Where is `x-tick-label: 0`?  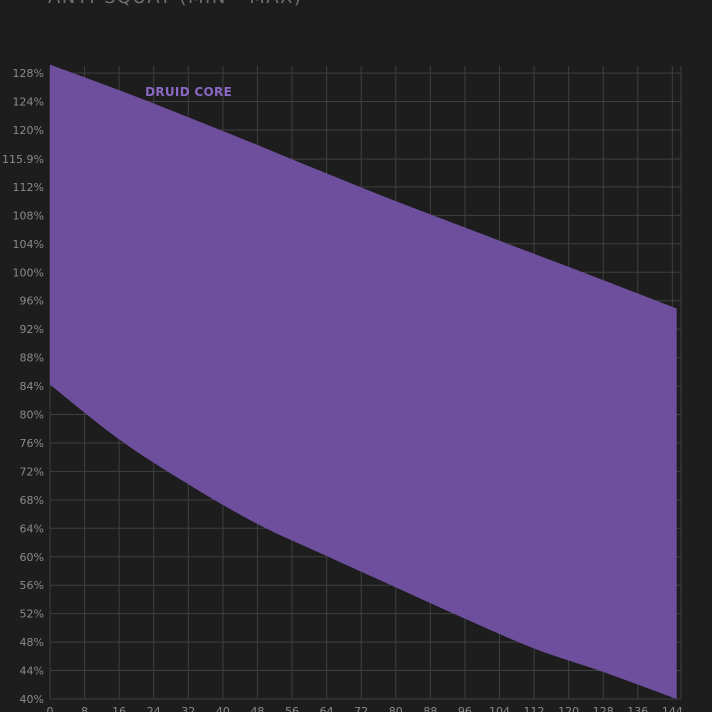
x-tick-label: 0 is located at coordinates (50, 708).